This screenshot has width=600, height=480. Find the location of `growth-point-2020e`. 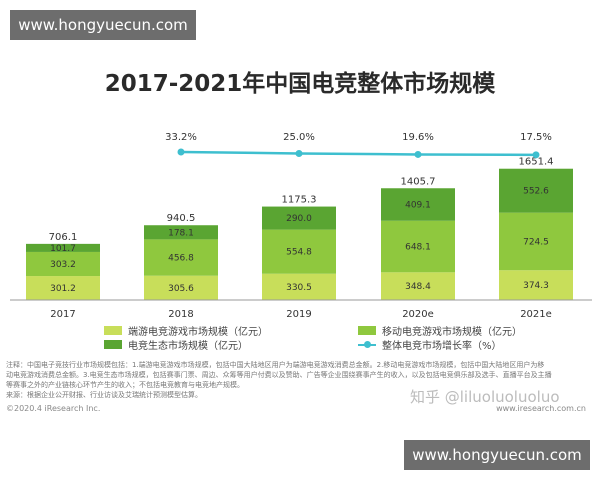

growth-point-2020e is located at coordinates (418, 154).